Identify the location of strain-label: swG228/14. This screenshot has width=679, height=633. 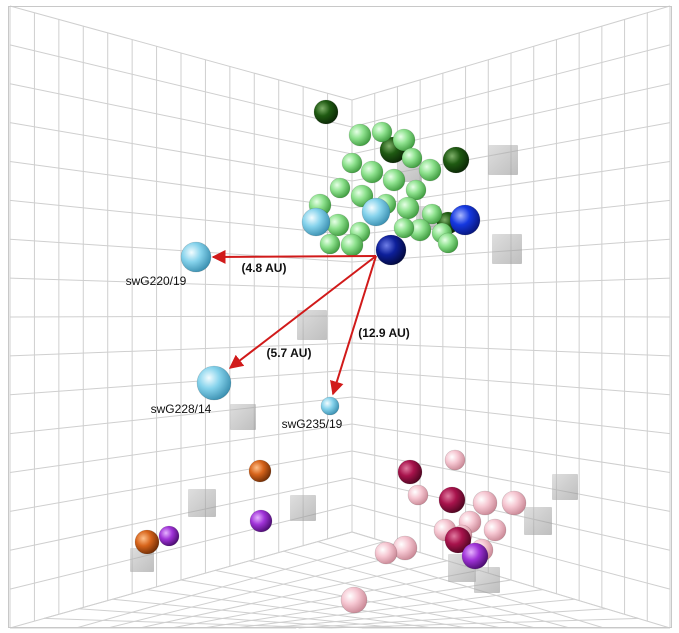
(181, 409).